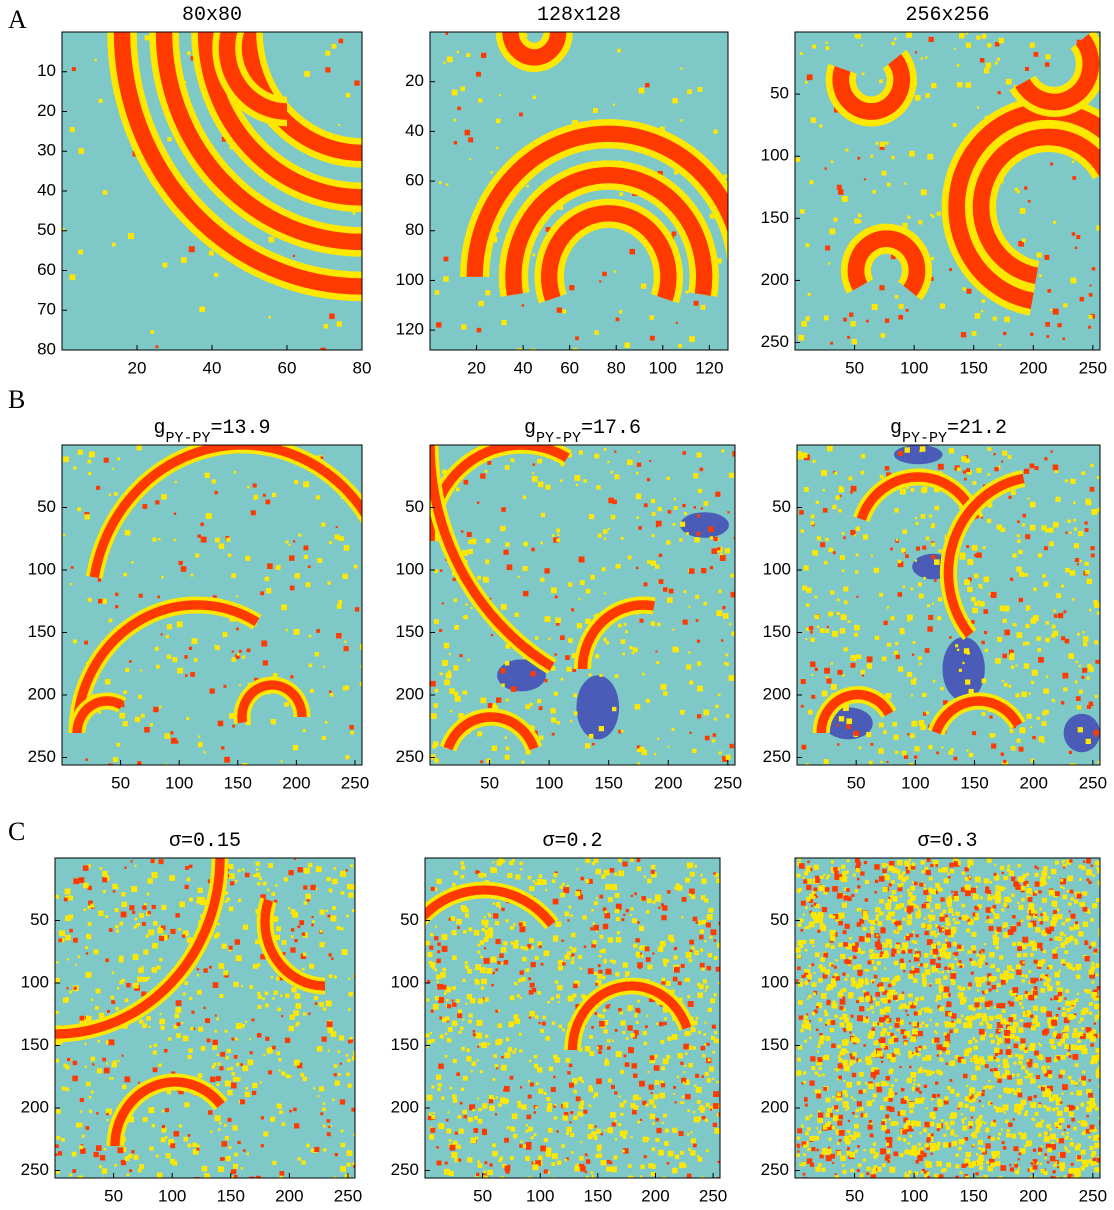  What do you see at coordinates (974, 367) in the screenshot?
I see `x-tick-label: 150` at bounding box center [974, 367].